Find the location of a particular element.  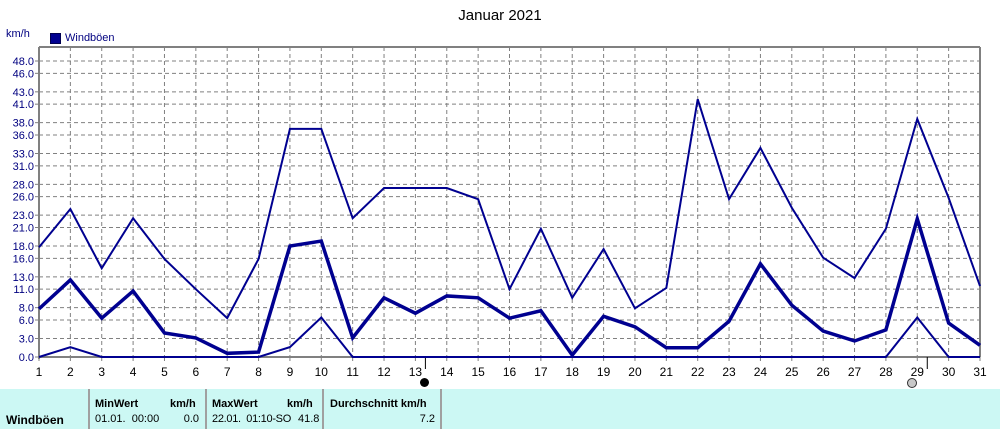

x-tick-label: 25 is located at coordinates (792, 372).